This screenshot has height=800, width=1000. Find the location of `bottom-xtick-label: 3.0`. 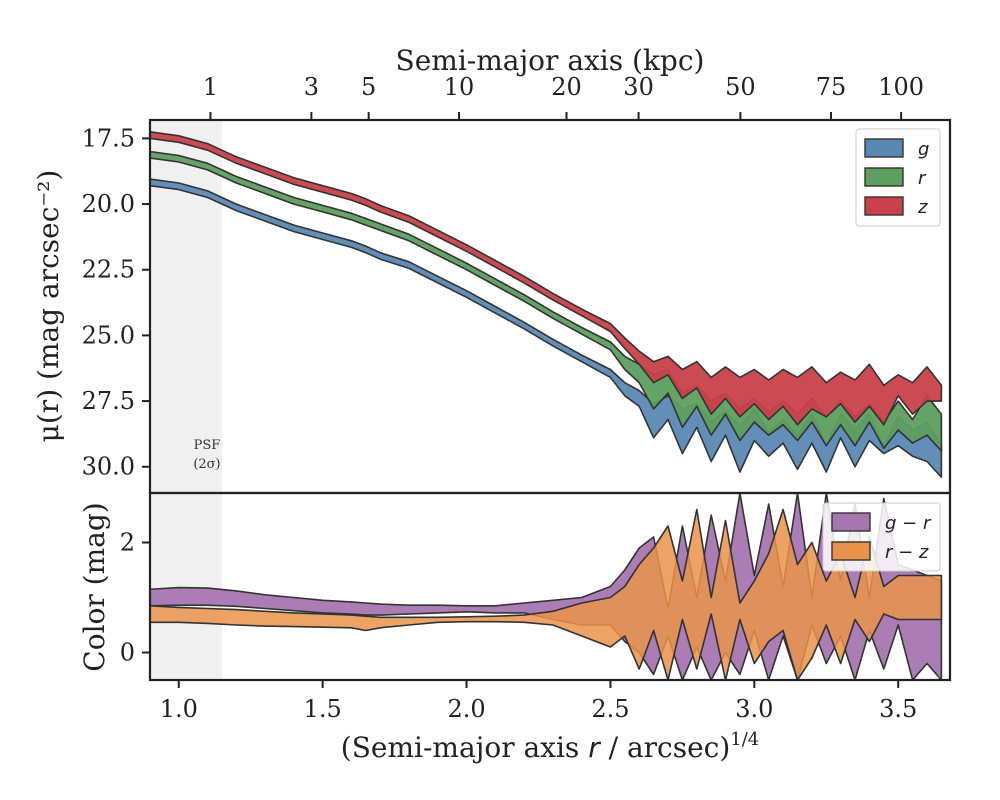

bottom-xtick-label: 3.0 is located at coordinates (754, 709).